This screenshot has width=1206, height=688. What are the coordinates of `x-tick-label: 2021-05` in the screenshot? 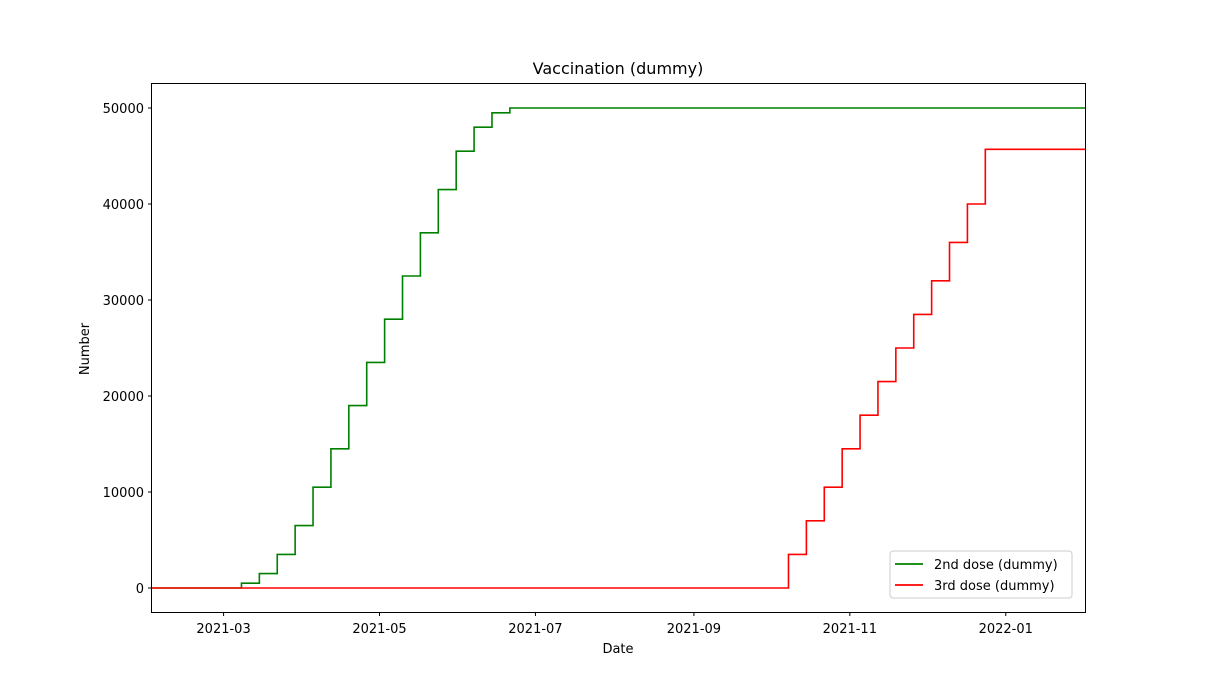 It's located at (379, 629).